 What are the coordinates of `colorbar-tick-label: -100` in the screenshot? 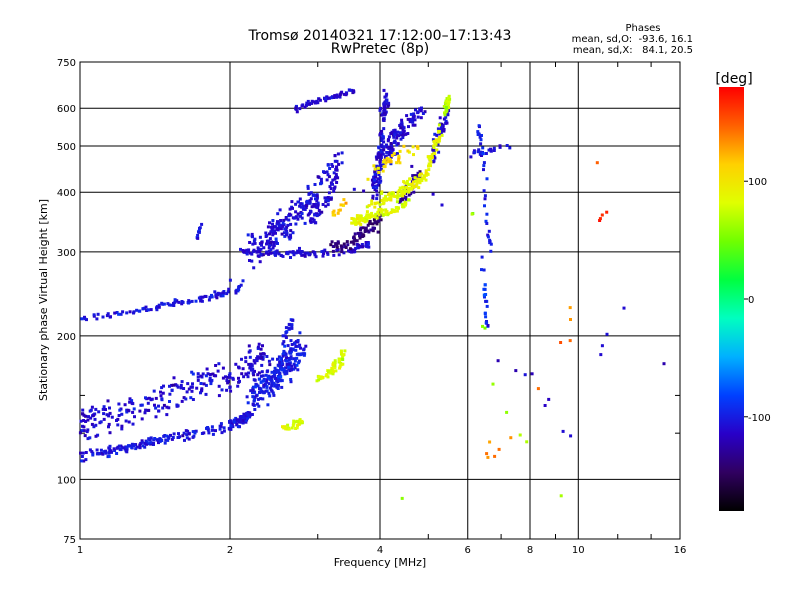 It's located at (759, 418).